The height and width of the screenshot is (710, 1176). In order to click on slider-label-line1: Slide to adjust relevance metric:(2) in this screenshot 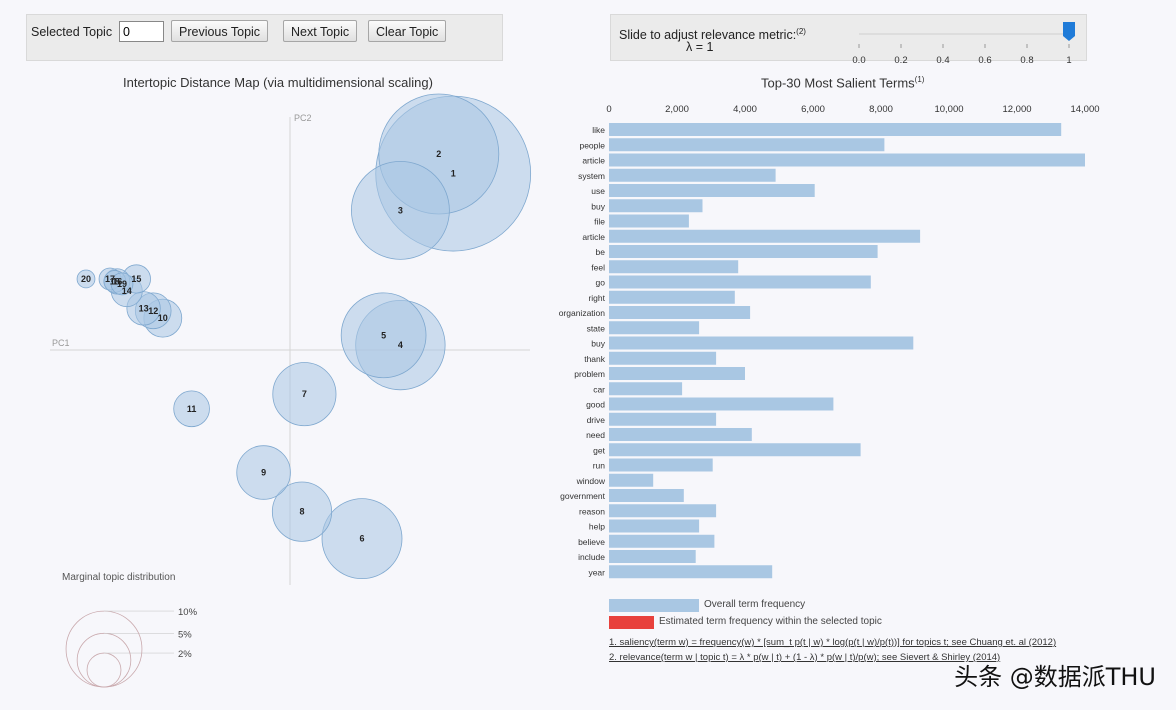, I will do `click(712, 34)`.